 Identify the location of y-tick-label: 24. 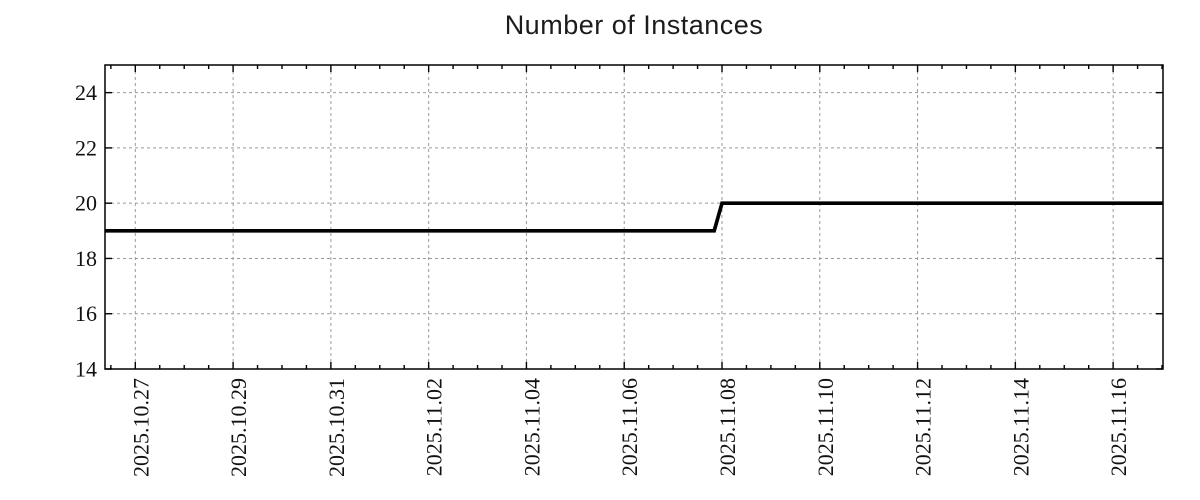
(86, 92).